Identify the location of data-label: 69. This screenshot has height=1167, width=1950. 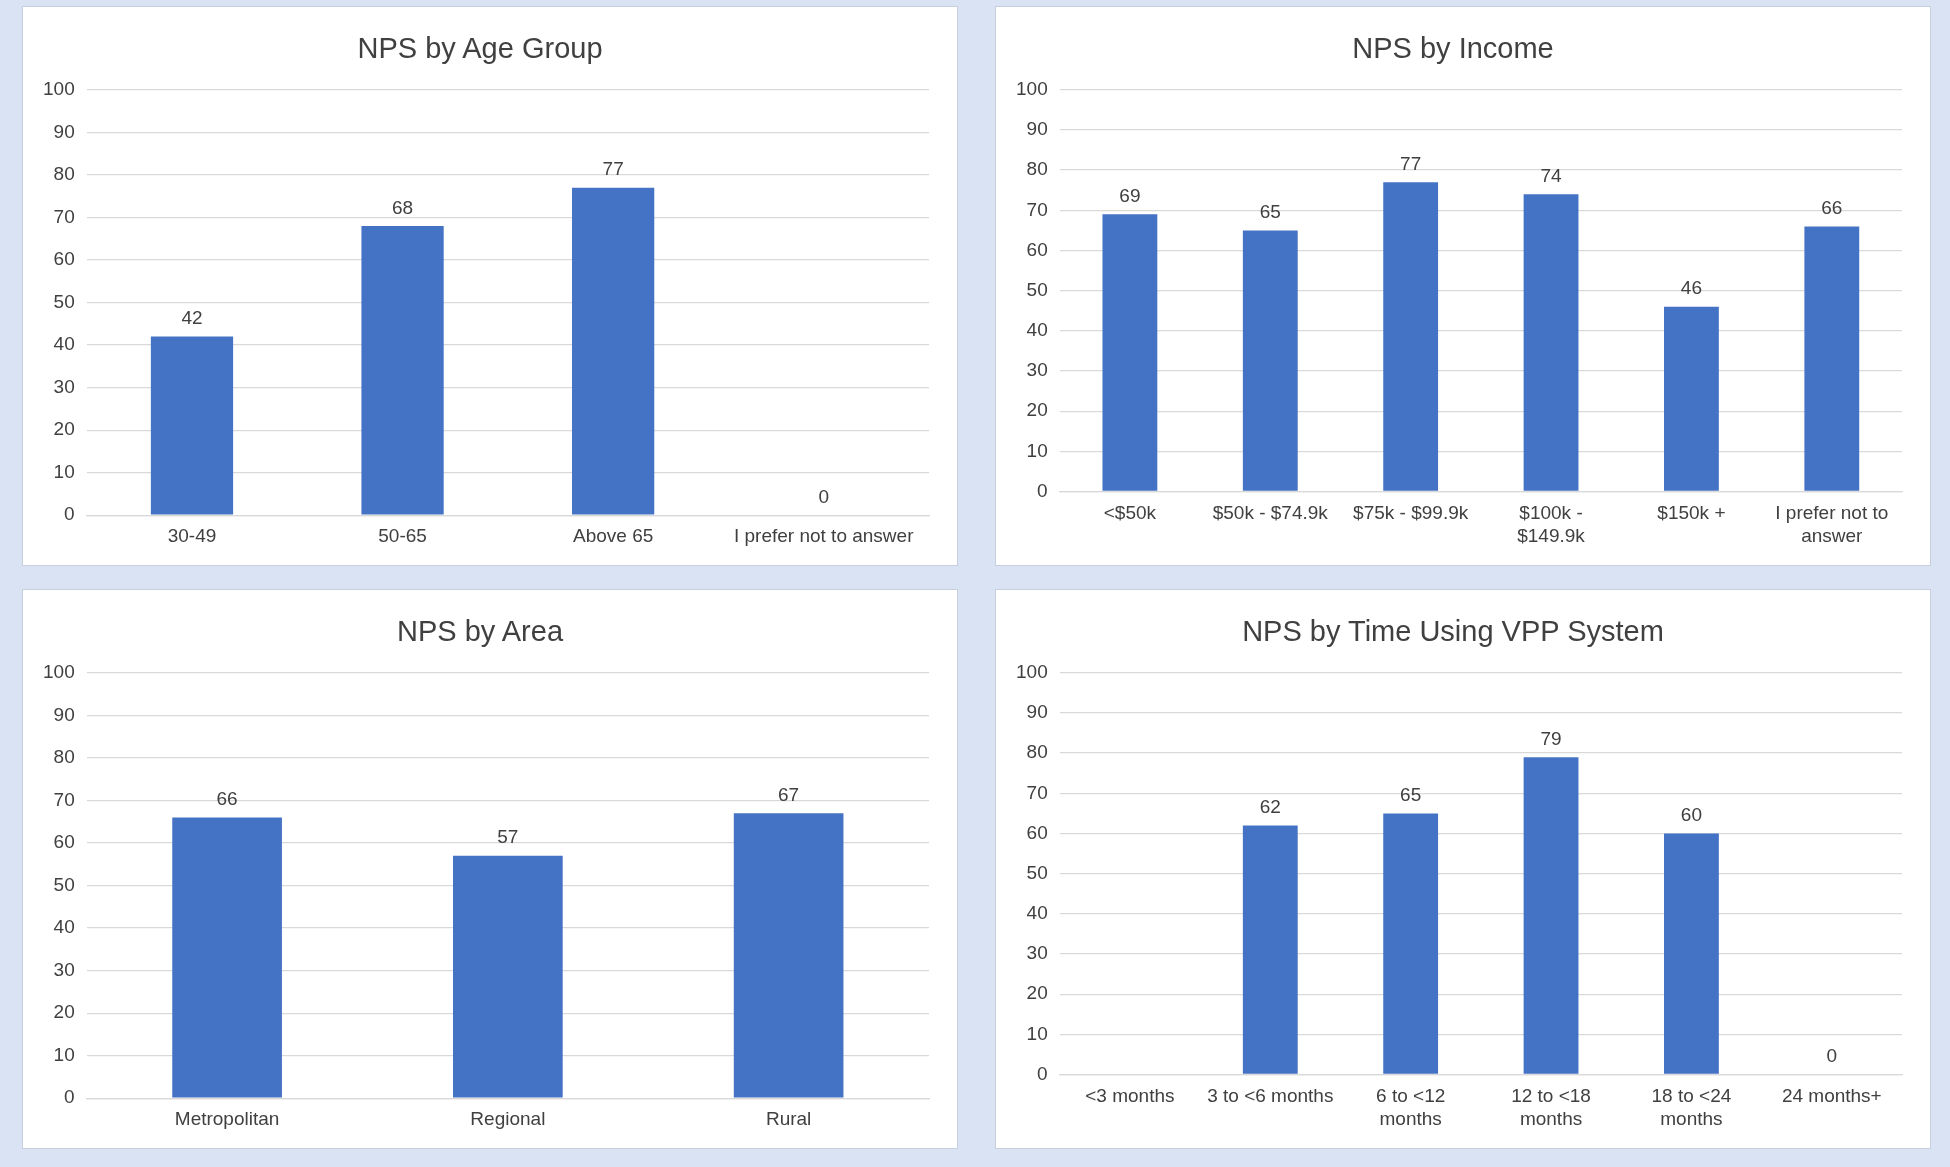
(1130, 196).